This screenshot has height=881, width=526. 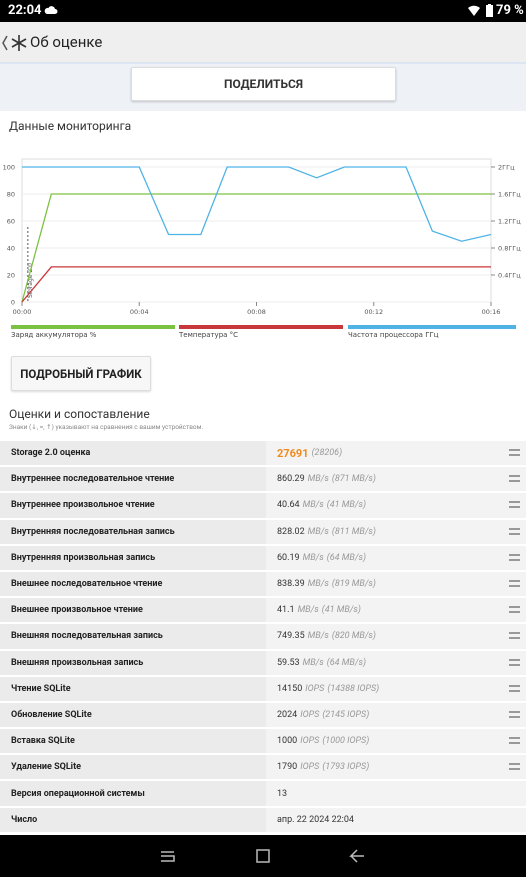 I want to click on row-label: Внутреннее произвольное чтение, so click(x=83, y=505).